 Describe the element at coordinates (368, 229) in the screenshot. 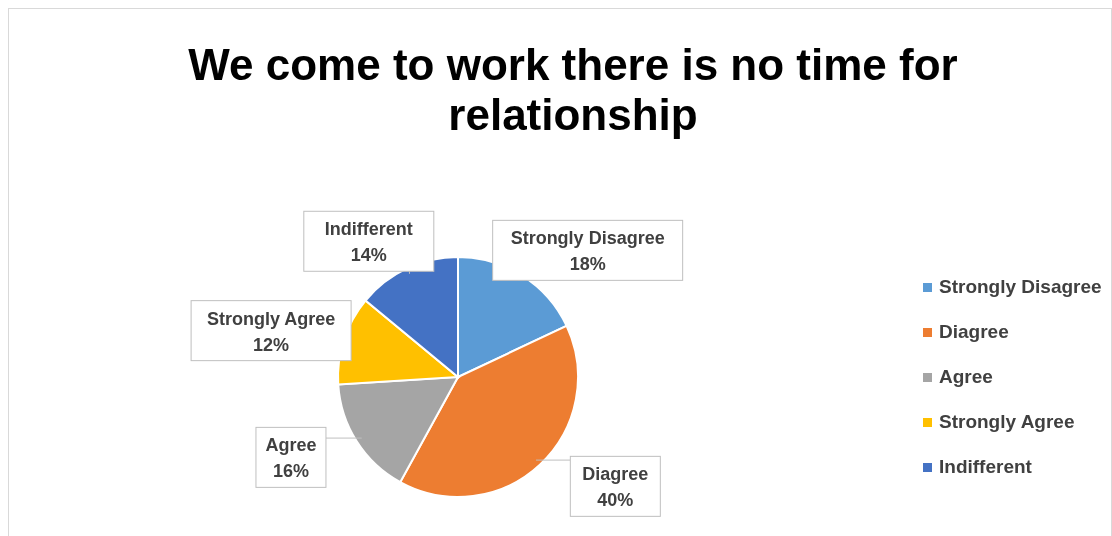

I see `slice-label: Indifferent` at that location.